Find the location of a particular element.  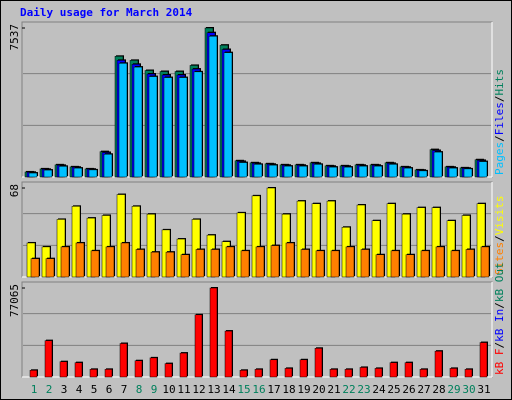

x-tick-label: 13 is located at coordinates (213, 389).